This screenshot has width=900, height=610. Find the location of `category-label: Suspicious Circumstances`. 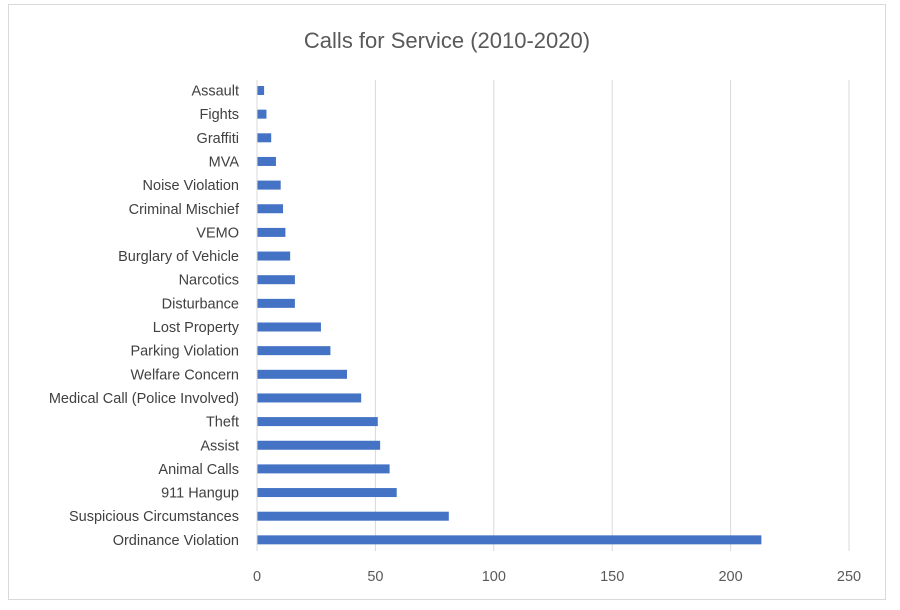

category-label: Suspicious Circumstances is located at coordinates (154, 517).